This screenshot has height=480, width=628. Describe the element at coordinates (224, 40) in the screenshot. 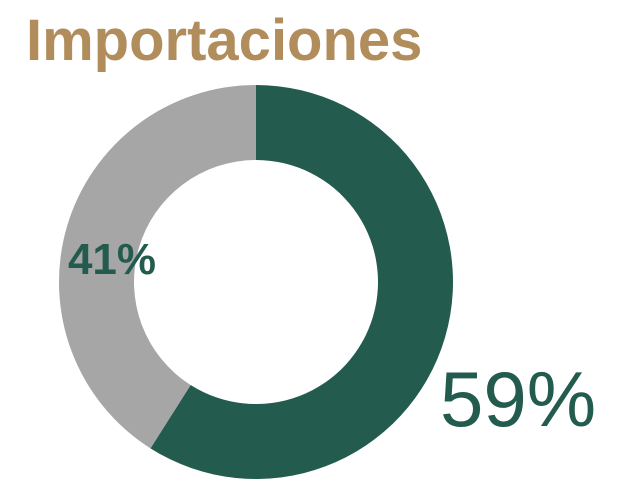

I see `chart-title: Importaciones` at that location.